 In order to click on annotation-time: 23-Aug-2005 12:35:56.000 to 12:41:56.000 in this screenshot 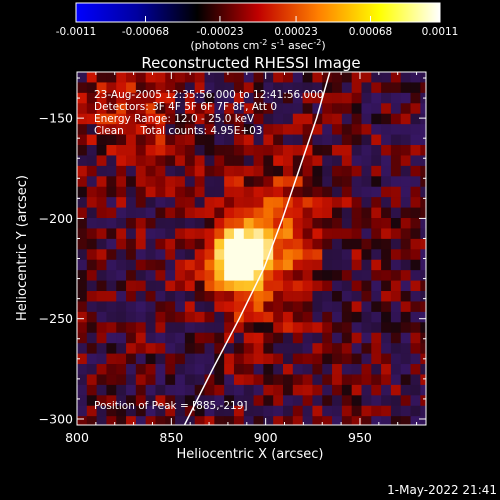, I will do `click(209, 95)`.